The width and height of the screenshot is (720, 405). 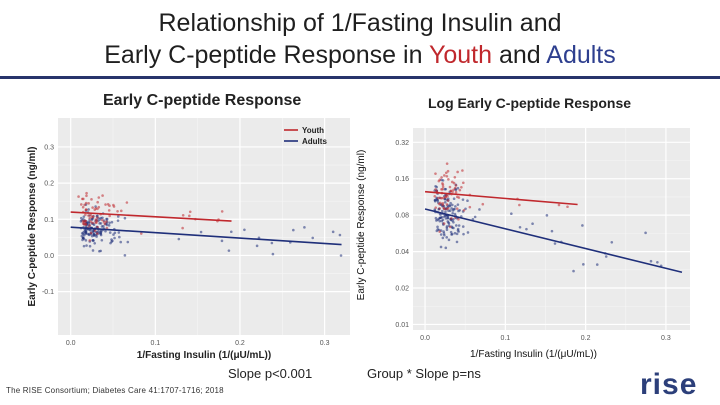 What do you see at coordinates (402, 216) in the screenshot?
I see `y-tick-label: 0.08` at bounding box center [402, 216].